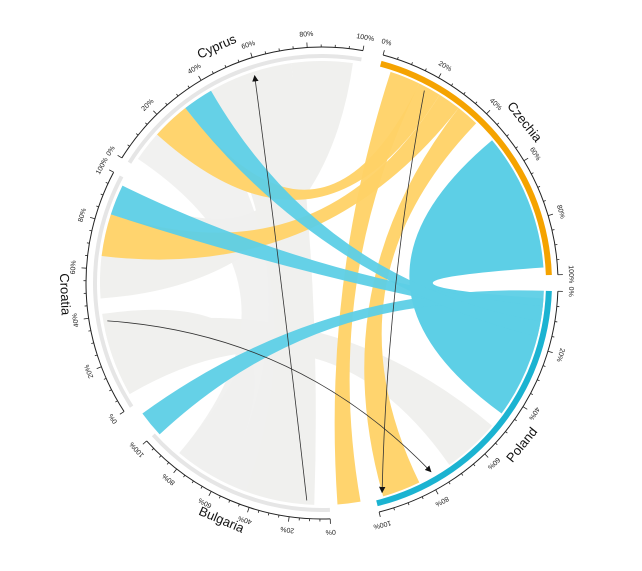 The image size is (642, 571). I want to click on sector-label-cyprus: Cyprus, so click(217, 46).